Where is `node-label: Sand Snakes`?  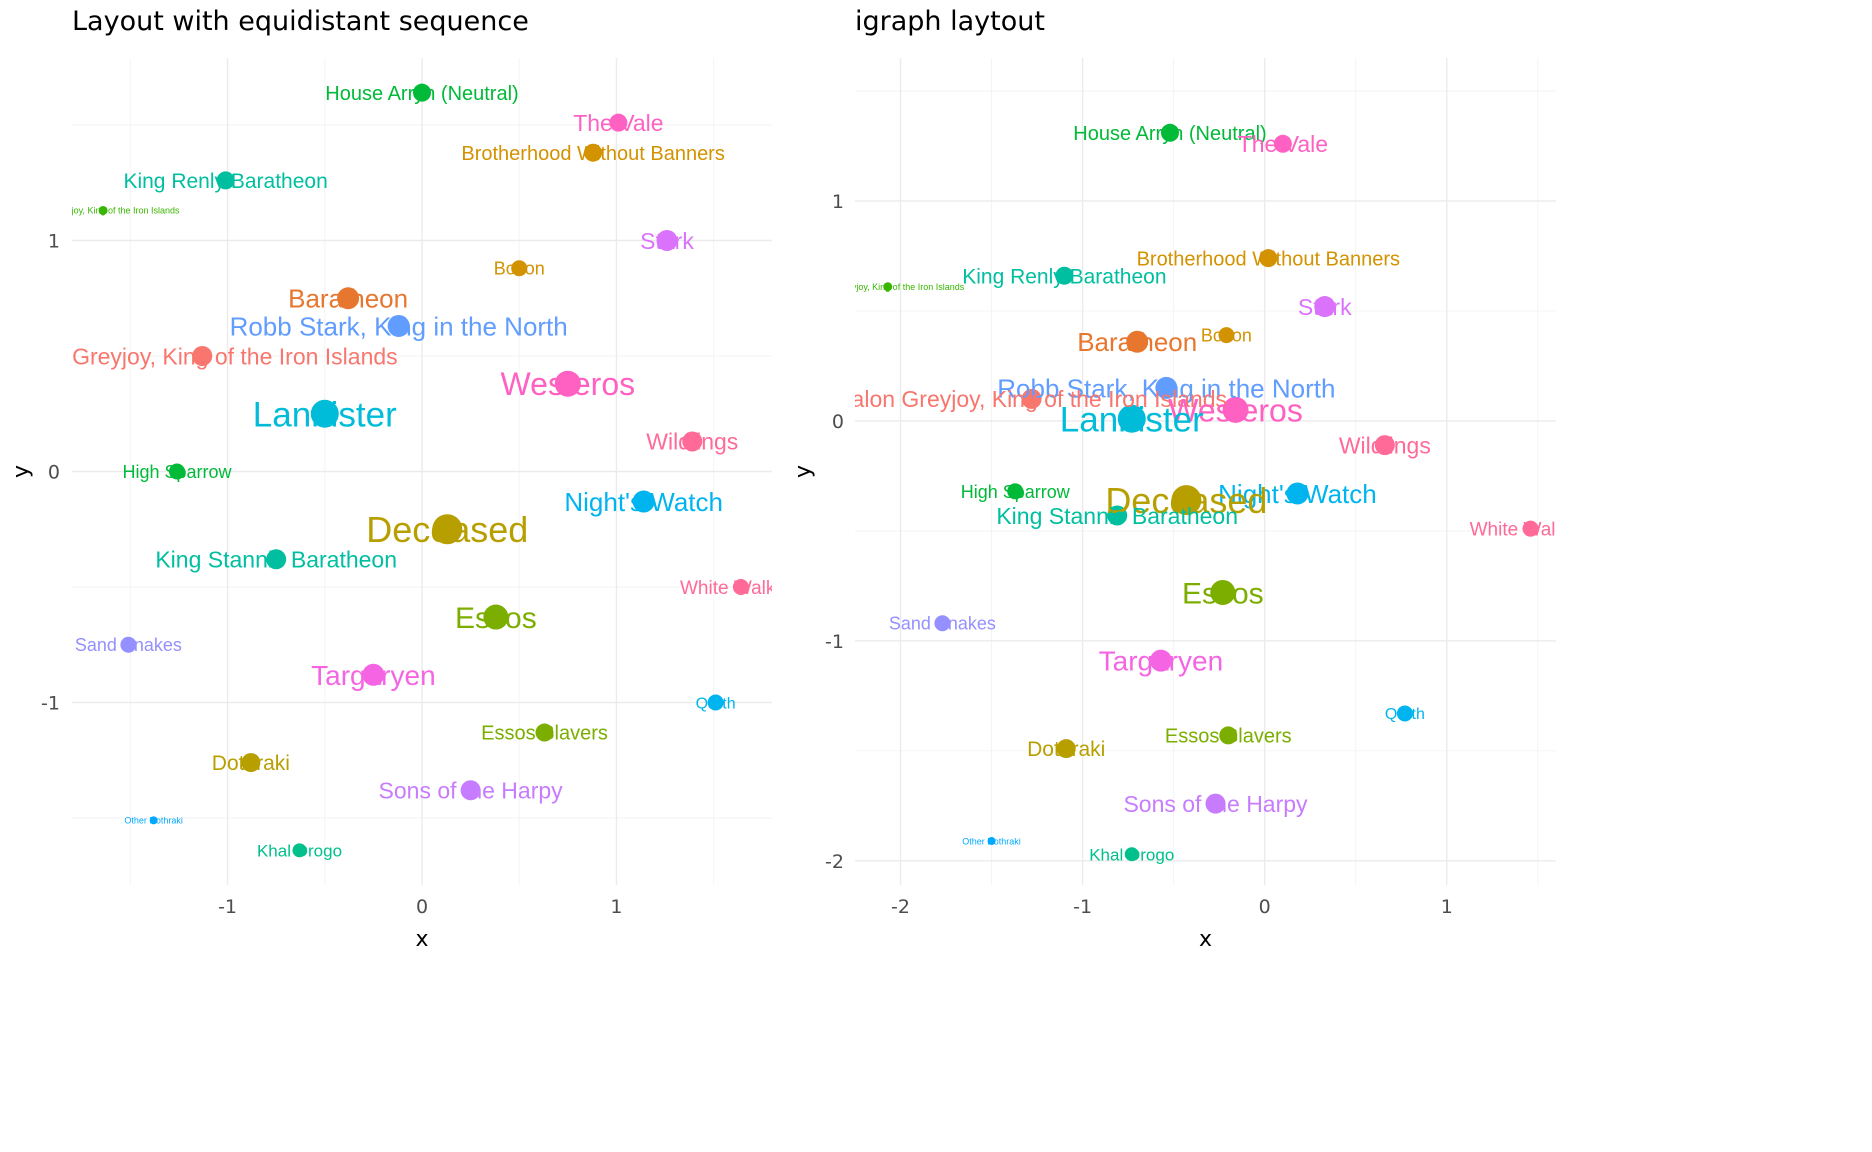
node-label: Sand Snakes is located at coordinates (128, 645).